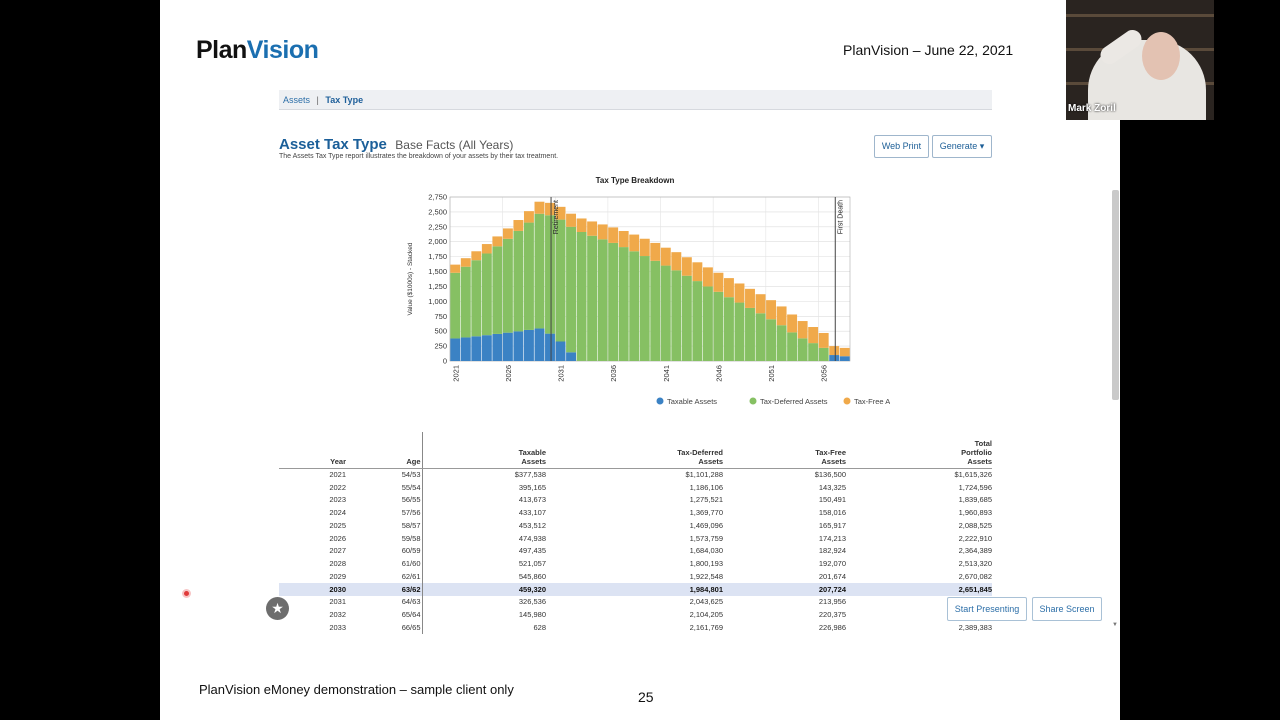  What do you see at coordinates (1115, 625) in the screenshot?
I see `scroll-down-arrow: ▼` at bounding box center [1115, 625].